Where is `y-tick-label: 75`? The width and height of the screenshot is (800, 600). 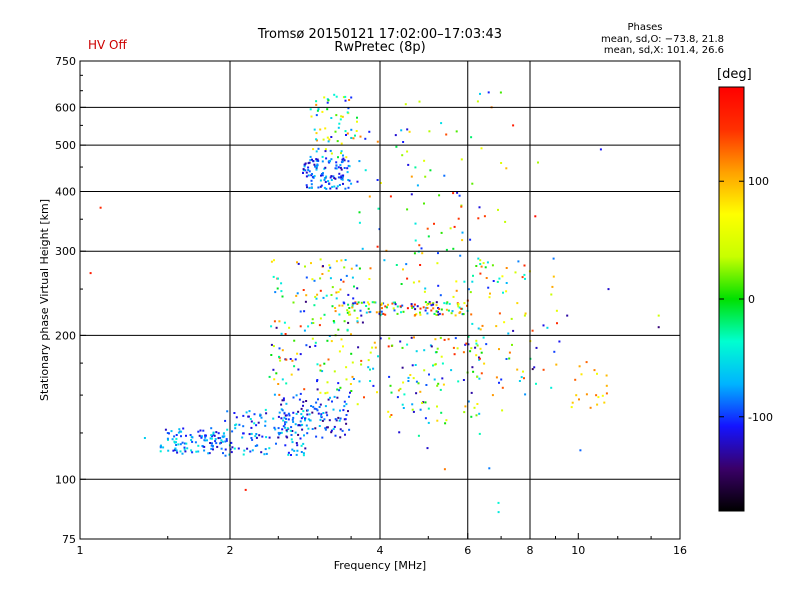
y-tick-label: 75 is located at coordinates (69, 539).